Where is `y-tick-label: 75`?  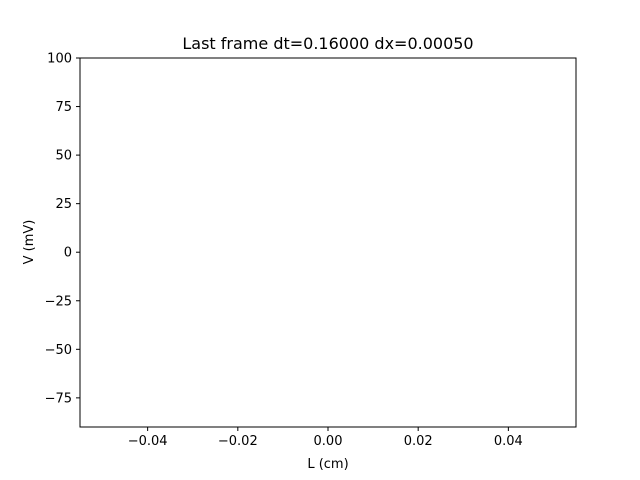
y-tick-label: 75 is located at coordinates (63, 107).